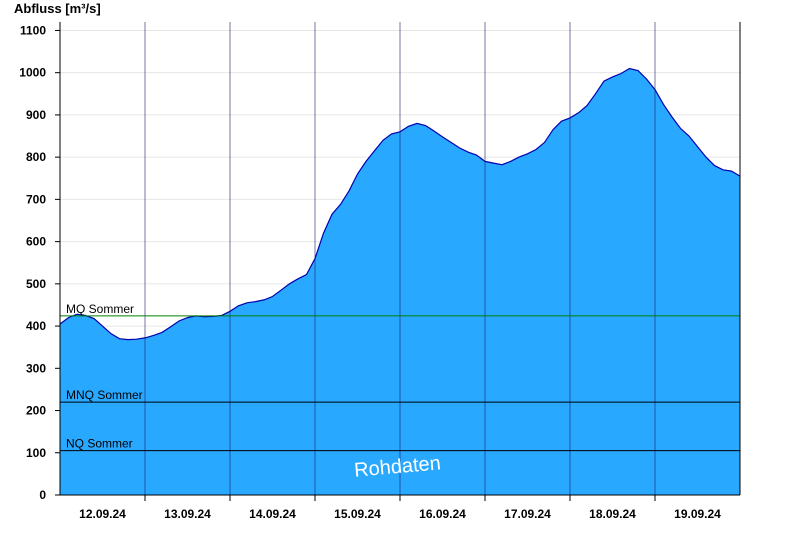 The image size is (800, 550). What do you see at coordinates (104, 395) in the screenshot?
I see `ref-label-mnq-sommer: MNQ Sommer` at bounding box center [104, 395].